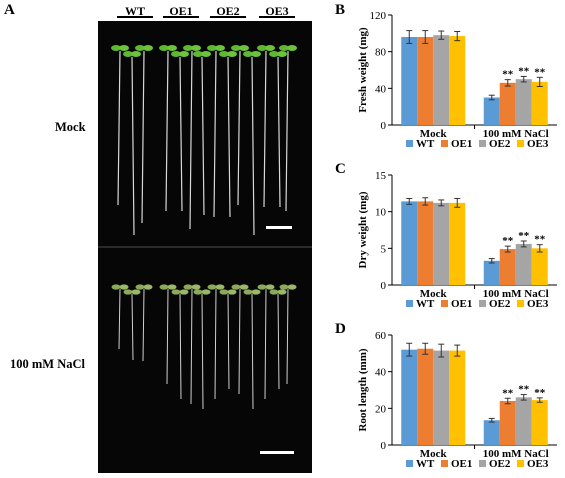  Describe the element at coordinates (228, 11) in the screenshot. I see `genotype-label-oe2: OE2` at that location.